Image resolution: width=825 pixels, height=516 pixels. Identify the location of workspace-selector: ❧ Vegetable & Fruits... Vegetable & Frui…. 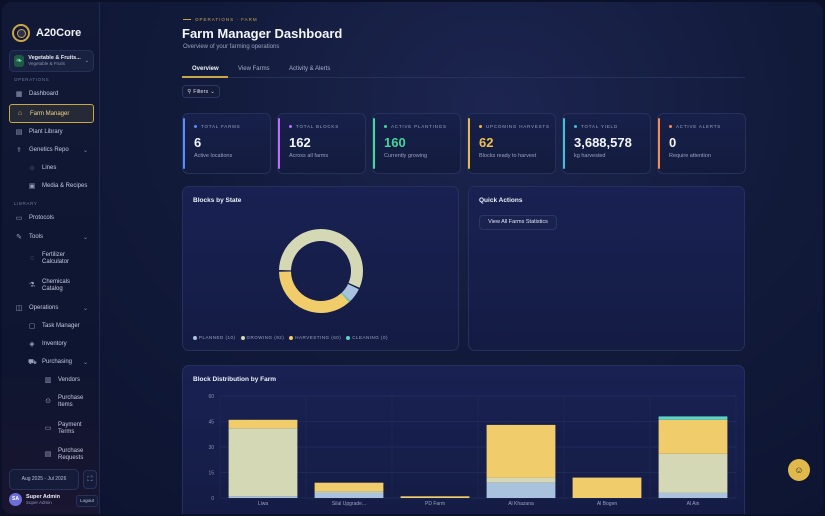
(51, 61).